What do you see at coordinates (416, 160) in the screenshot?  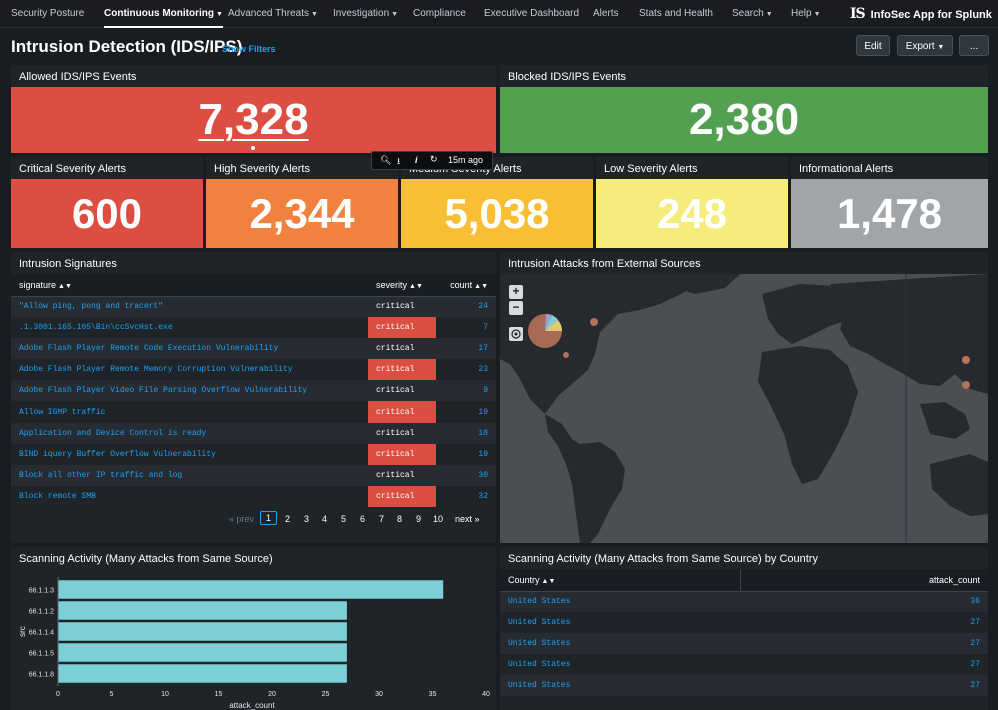 I see `info-icon: i` at bounding box center [416, 160].